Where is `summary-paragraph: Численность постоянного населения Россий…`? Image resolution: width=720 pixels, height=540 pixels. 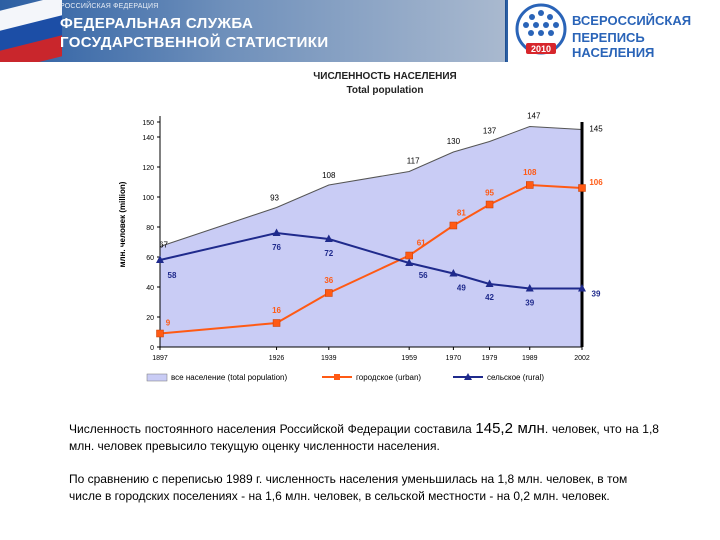 summary-paragraph: Численность постоянного населения Россий… is located at coordinates (364, 437).